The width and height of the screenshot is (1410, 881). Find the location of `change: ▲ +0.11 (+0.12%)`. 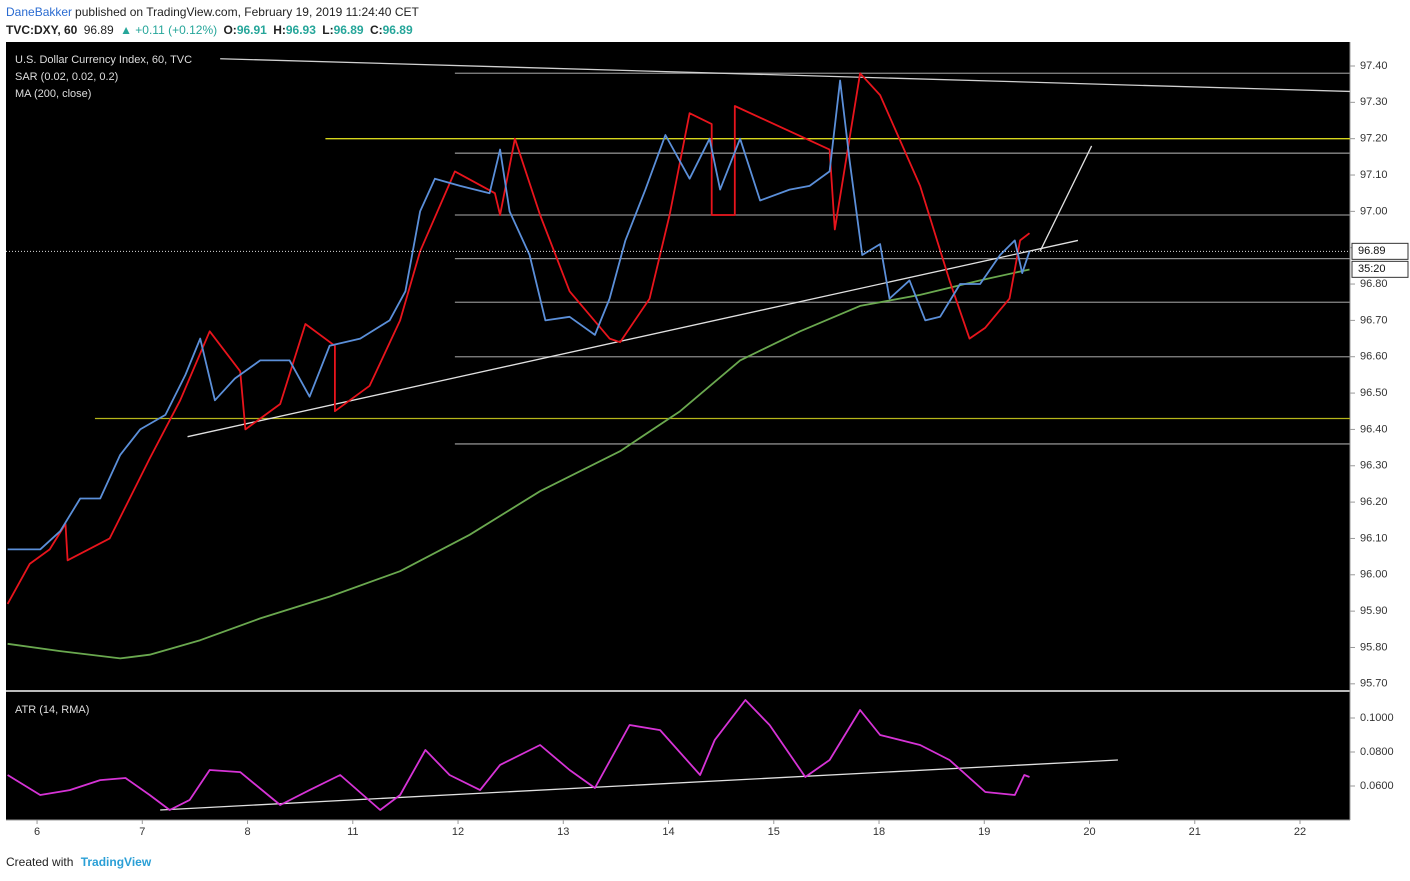

change: ▲ +0.11 (+0.12%) is located at coordinates (169, 30).